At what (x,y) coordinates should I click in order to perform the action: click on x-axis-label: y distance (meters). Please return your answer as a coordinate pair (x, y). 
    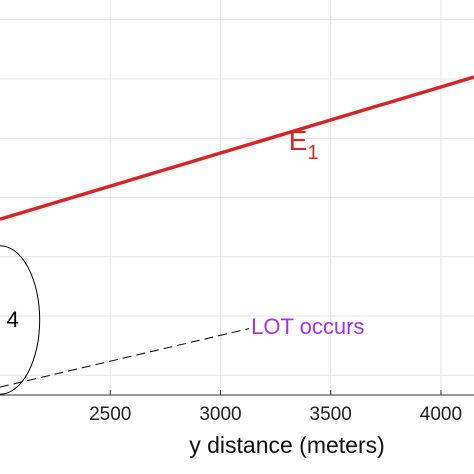
    Looking at the image, I should click on (287, 445).